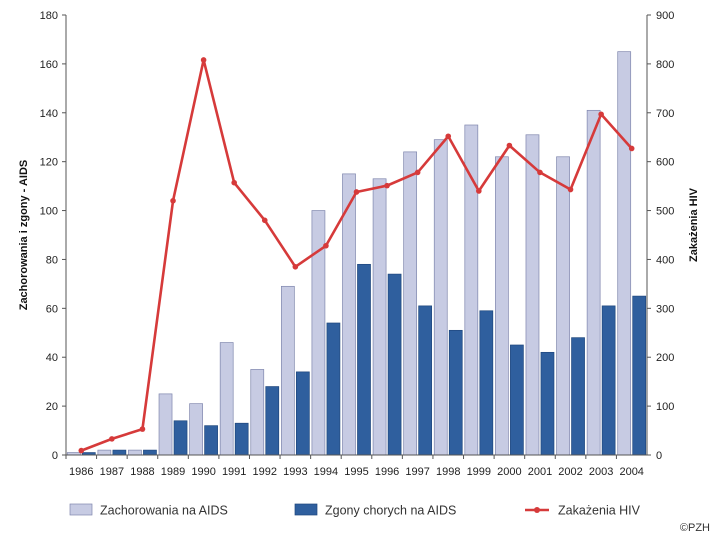 The image size is (720, 540). What do you see at coordinates (665, 260) in the screenshot?
I see `y2-tick-label: 400` at bounding box center [665, 260].